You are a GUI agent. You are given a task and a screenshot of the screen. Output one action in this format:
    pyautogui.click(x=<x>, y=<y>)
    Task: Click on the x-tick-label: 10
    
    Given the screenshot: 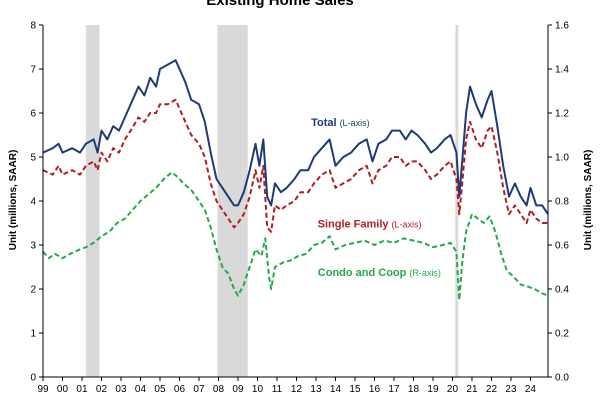 What is the action you would take?
    pyautogui.click(x=258, y=389)
    